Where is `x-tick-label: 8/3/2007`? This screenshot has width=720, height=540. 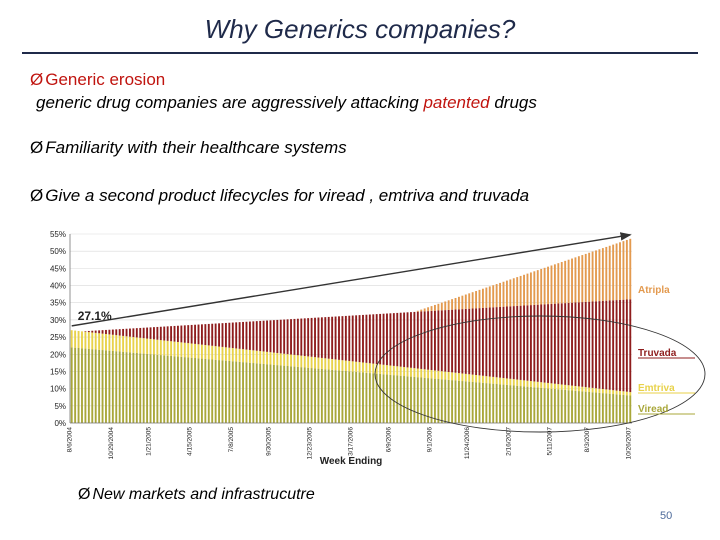 x-tick-label: 8/3/2007 is located at coordinates (587, 440).